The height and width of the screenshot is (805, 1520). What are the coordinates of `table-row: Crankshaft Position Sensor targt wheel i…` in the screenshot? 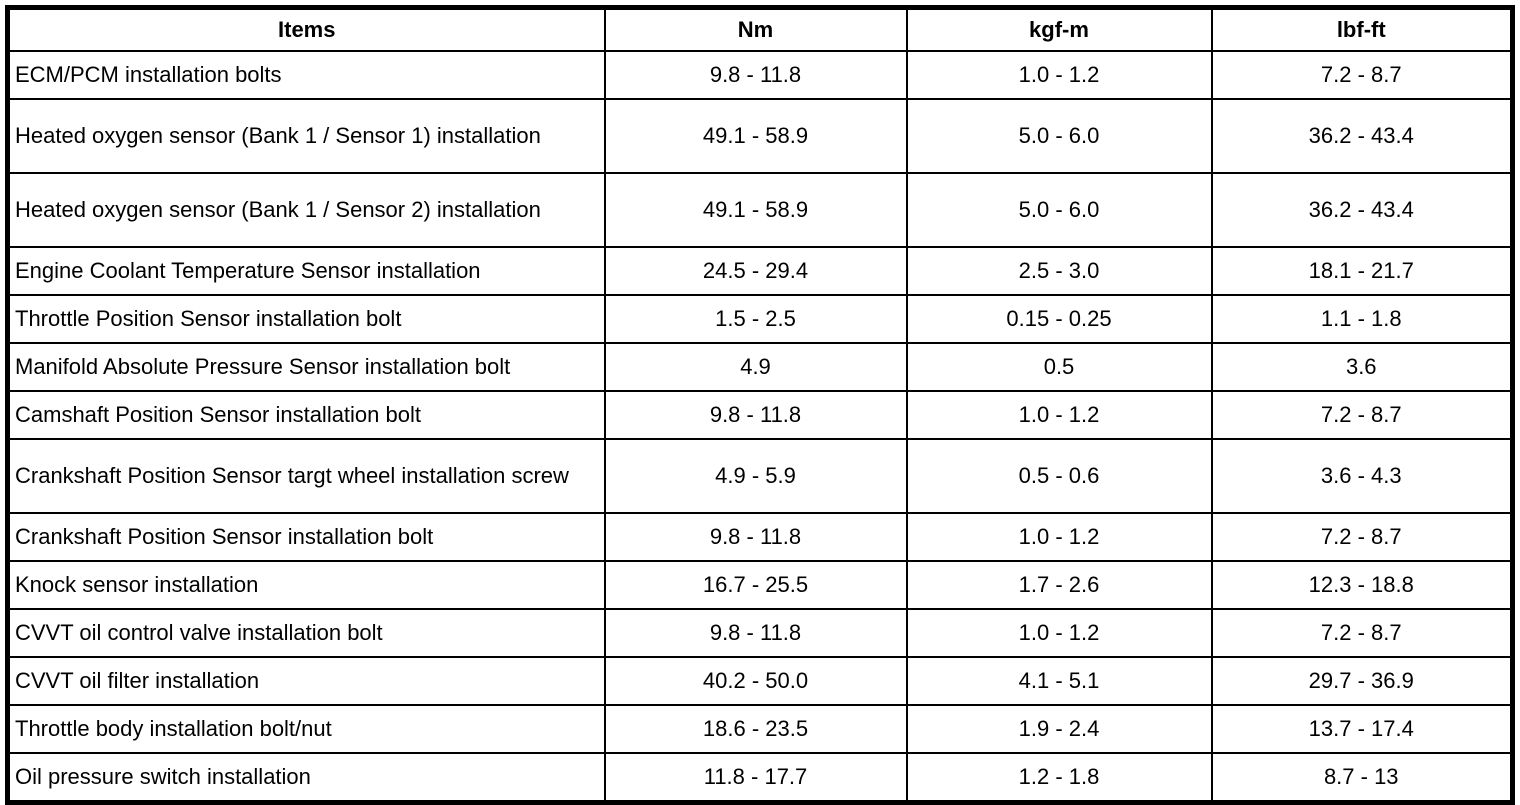 It's located at (760, 476).